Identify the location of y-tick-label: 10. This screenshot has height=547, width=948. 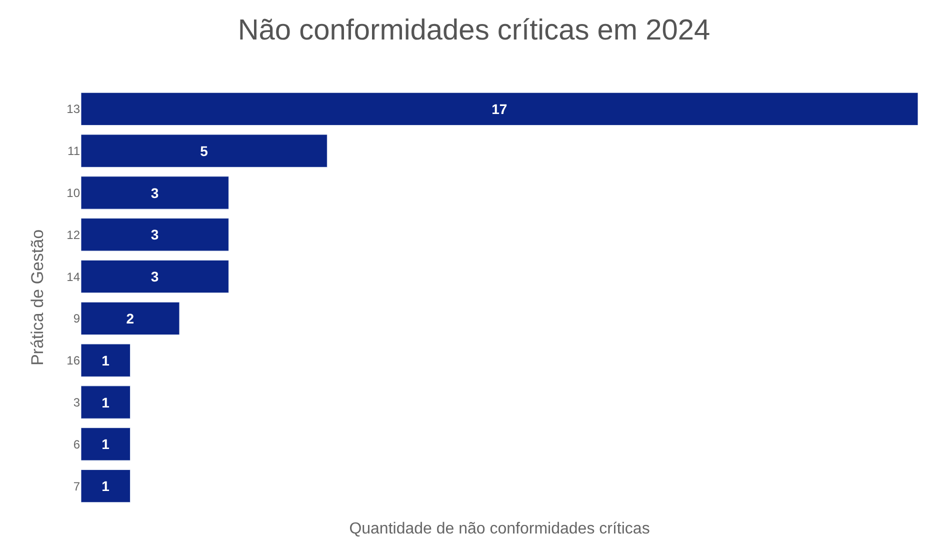
(73, 193).